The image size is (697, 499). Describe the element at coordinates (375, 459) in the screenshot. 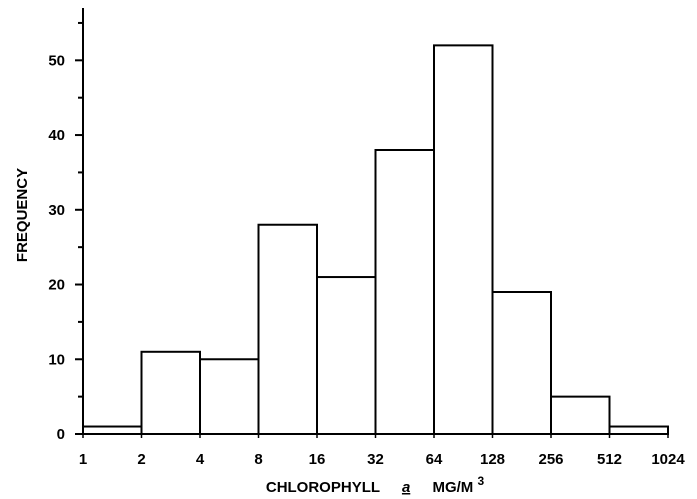

I see `x-tick-label: 32` at that location.